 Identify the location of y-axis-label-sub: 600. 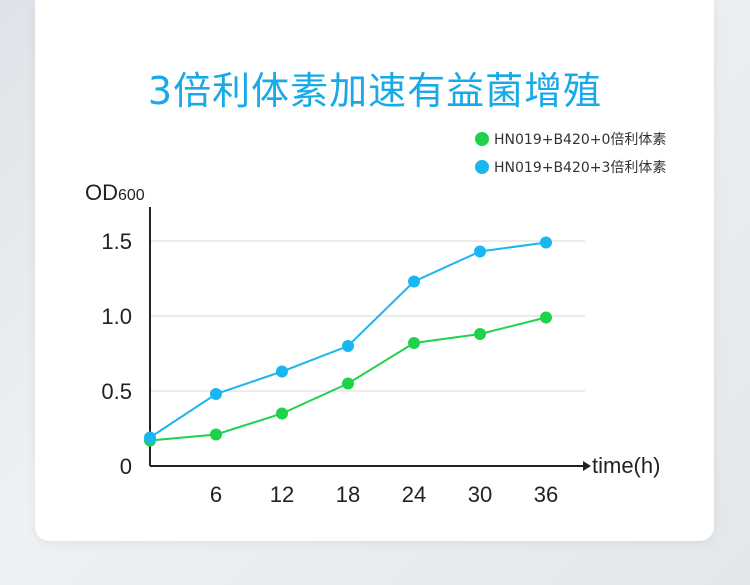
(131, 195).